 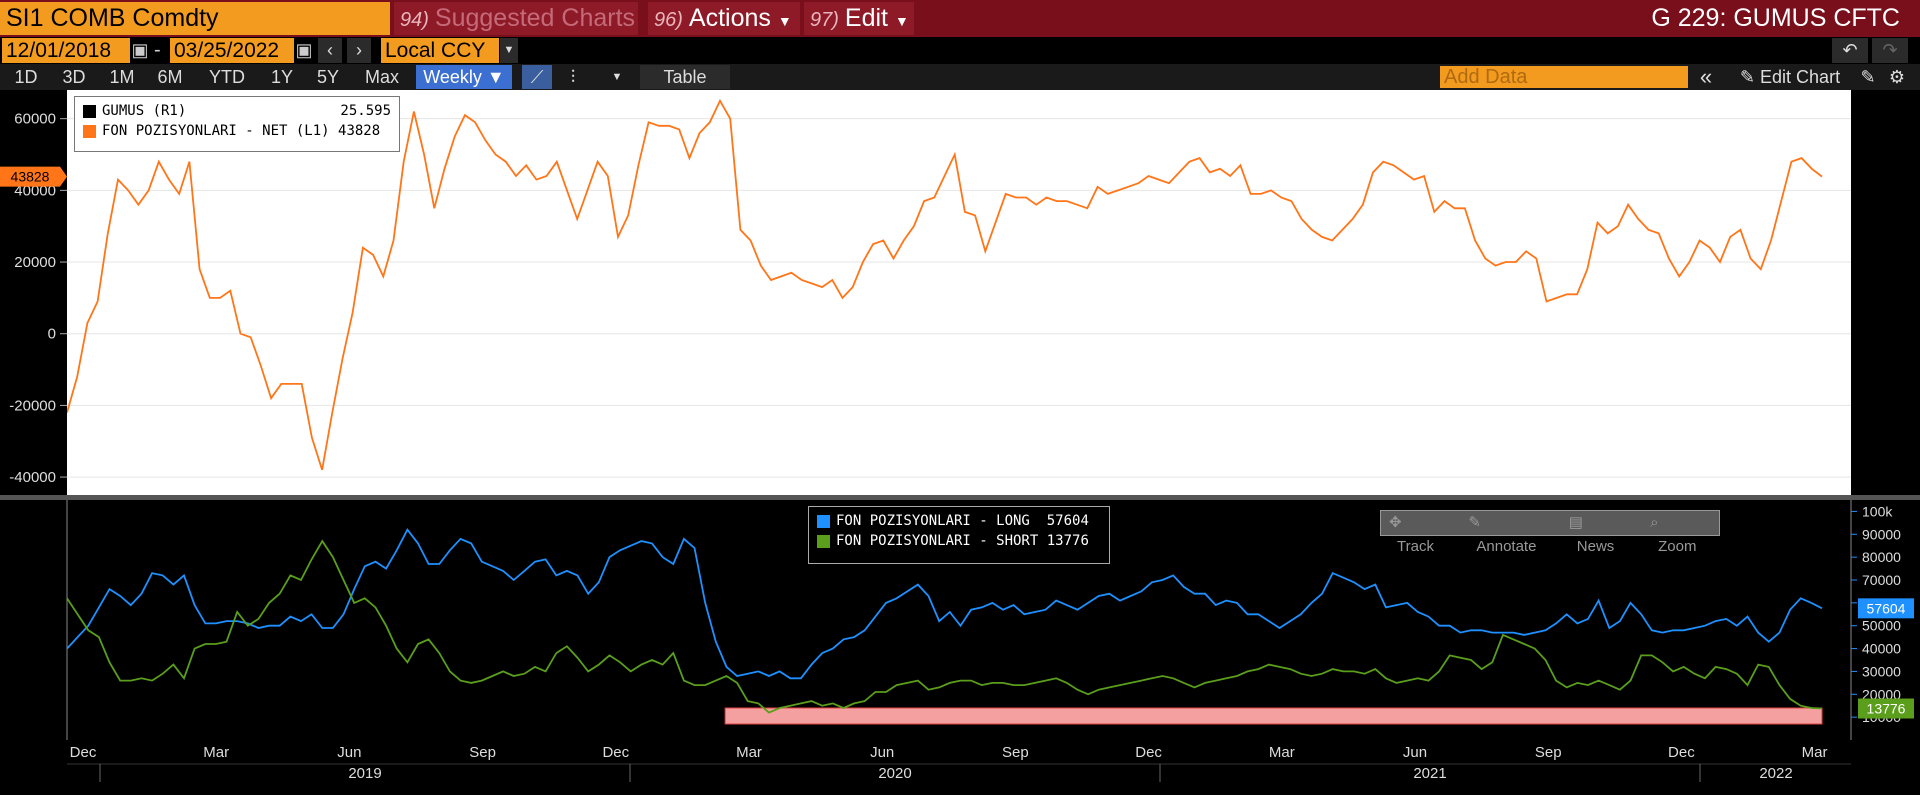 I want to click on long-last-value: 57604, so click(x=1886, y=608).